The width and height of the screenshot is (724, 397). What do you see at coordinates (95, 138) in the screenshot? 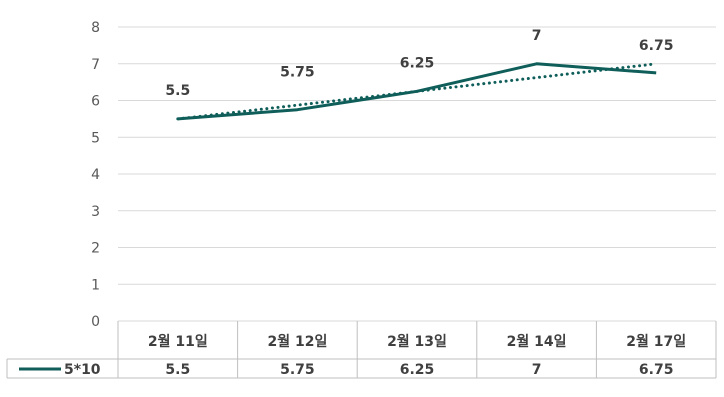
I see `y-tick-label: 5` at bounding box center [95, 138].